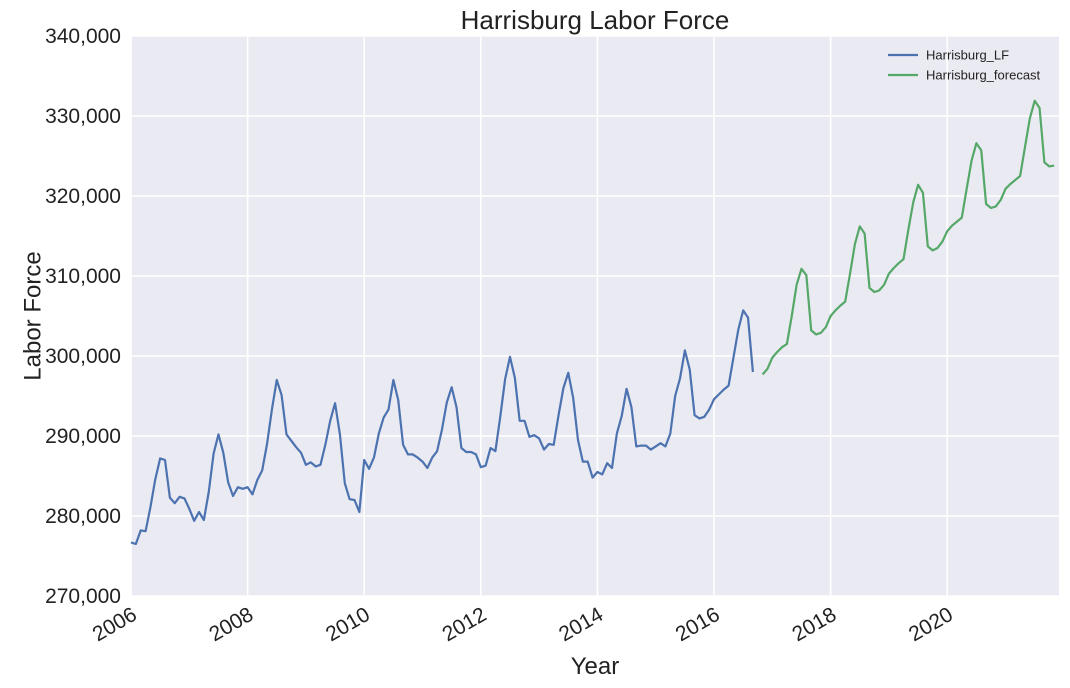 The height and width of the screenshot is (688, 1070). Describe the element at coordinates (595, 666) in the screenshot. I see `x-axis-title: Year` at that location.